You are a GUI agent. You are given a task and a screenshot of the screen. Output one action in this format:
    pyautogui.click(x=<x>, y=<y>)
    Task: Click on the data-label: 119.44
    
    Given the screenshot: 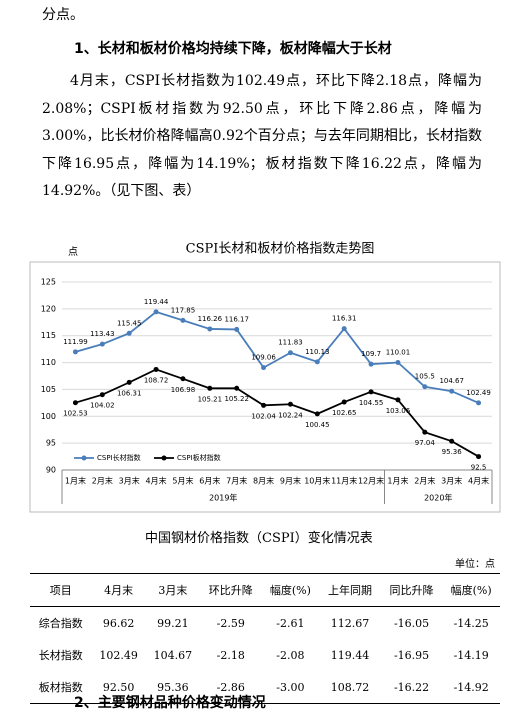 What is the action you would take?
    pyautogui.click(x=156, y=302)
    